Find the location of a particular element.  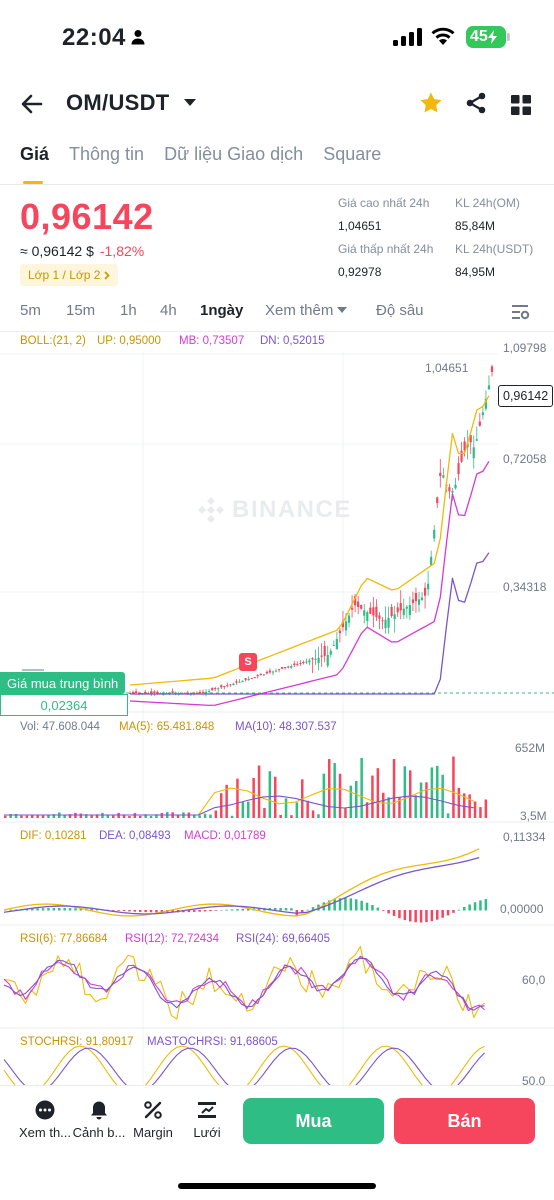

tab-price: Giá is located at coordinates (34, 164).